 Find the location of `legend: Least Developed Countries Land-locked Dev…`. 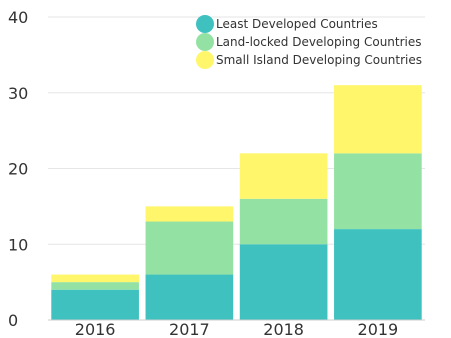

legend: Least Developed Countries Land-locked Dev… is located at coordinates (309, 42).